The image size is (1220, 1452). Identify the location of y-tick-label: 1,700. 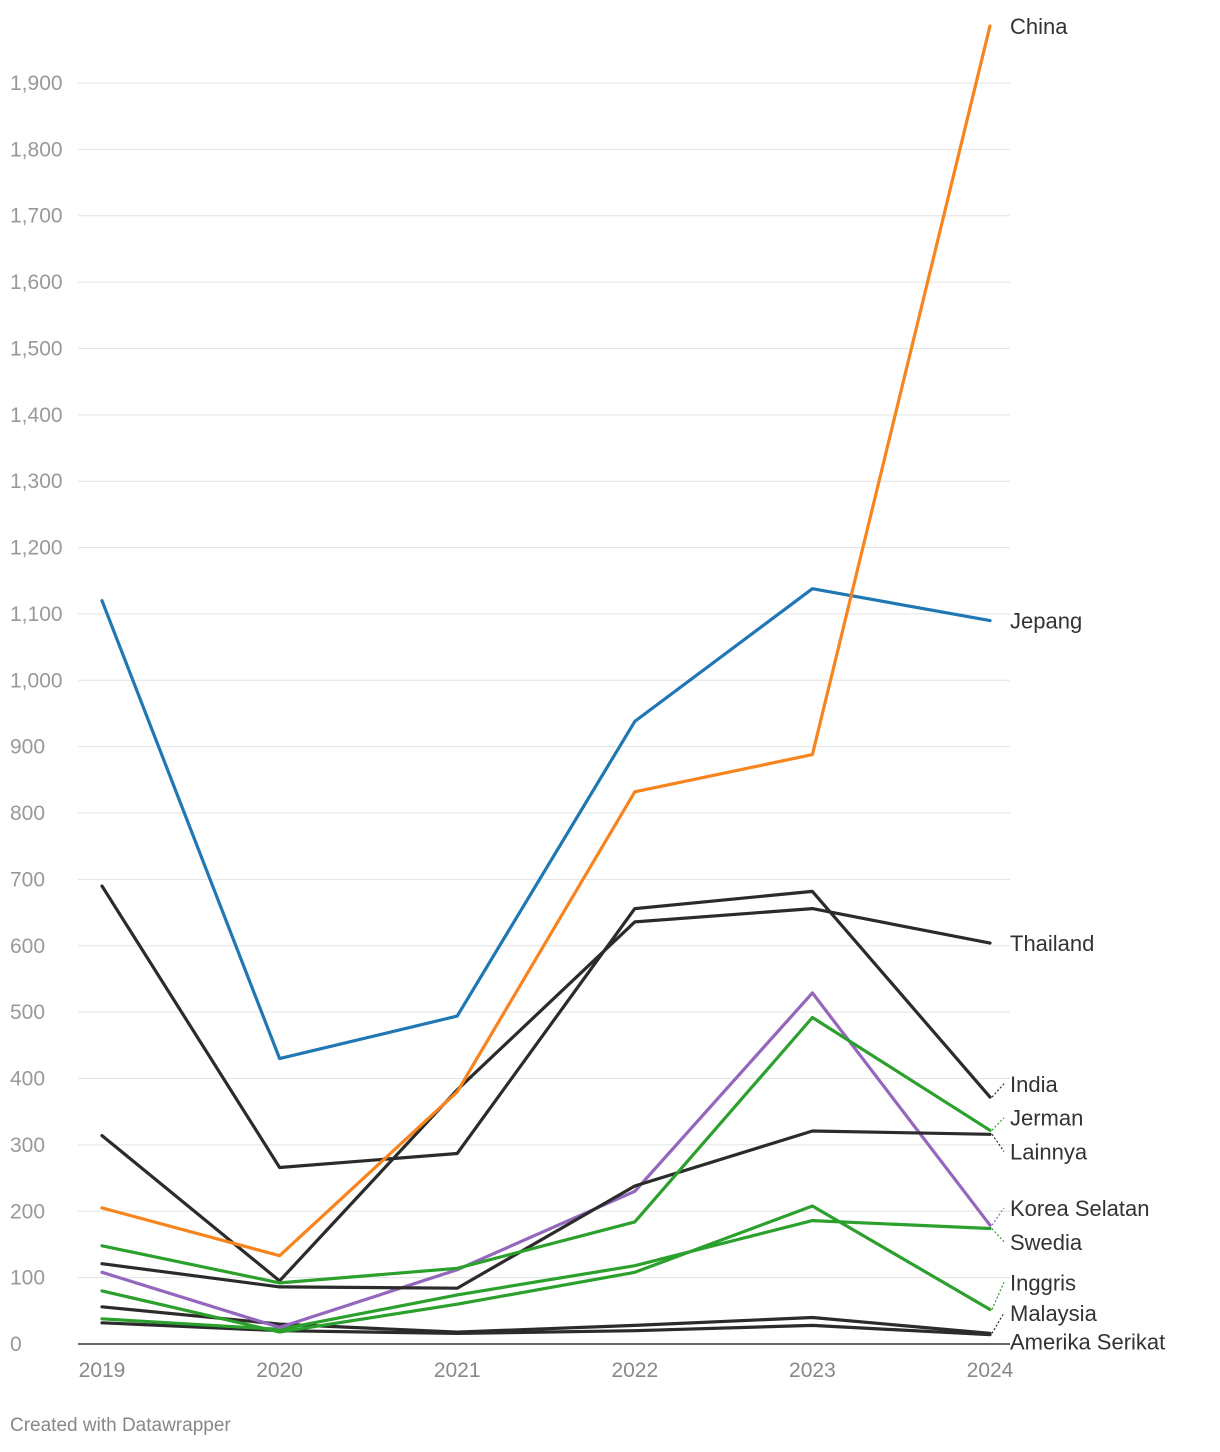
(36, 216).